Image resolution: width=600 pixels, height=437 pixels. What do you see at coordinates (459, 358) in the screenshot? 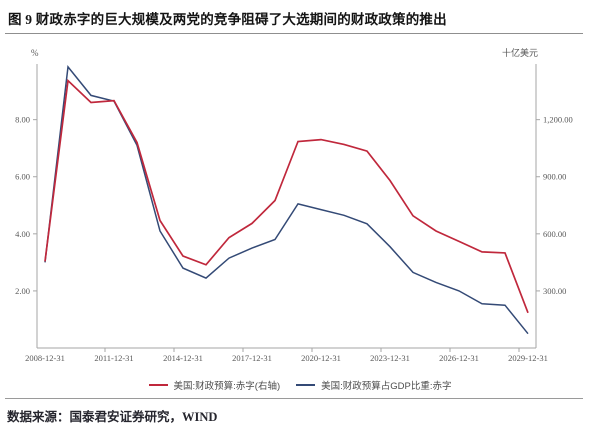
I see `x-axis-tick-label: 2026-12-31` at bounding box center [459, 358].